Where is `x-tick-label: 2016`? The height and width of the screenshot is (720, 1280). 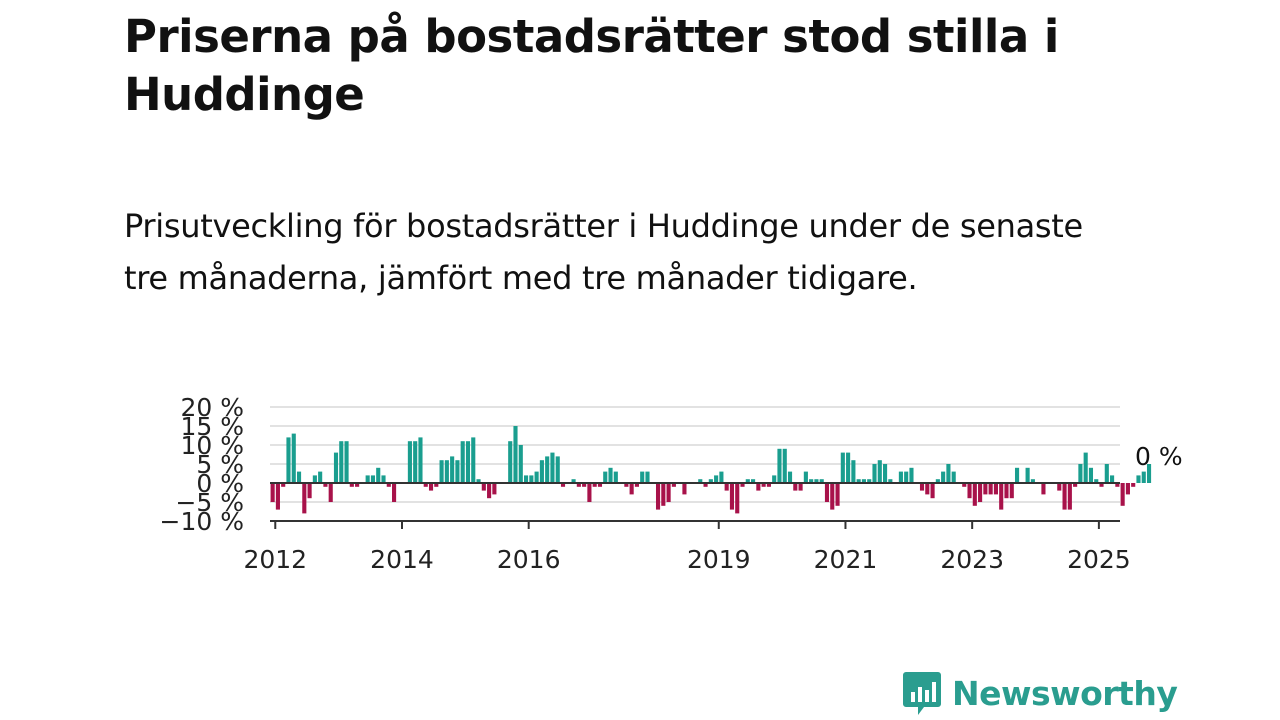
x-tick-label: 2016 is located at coordinates (529, 559).